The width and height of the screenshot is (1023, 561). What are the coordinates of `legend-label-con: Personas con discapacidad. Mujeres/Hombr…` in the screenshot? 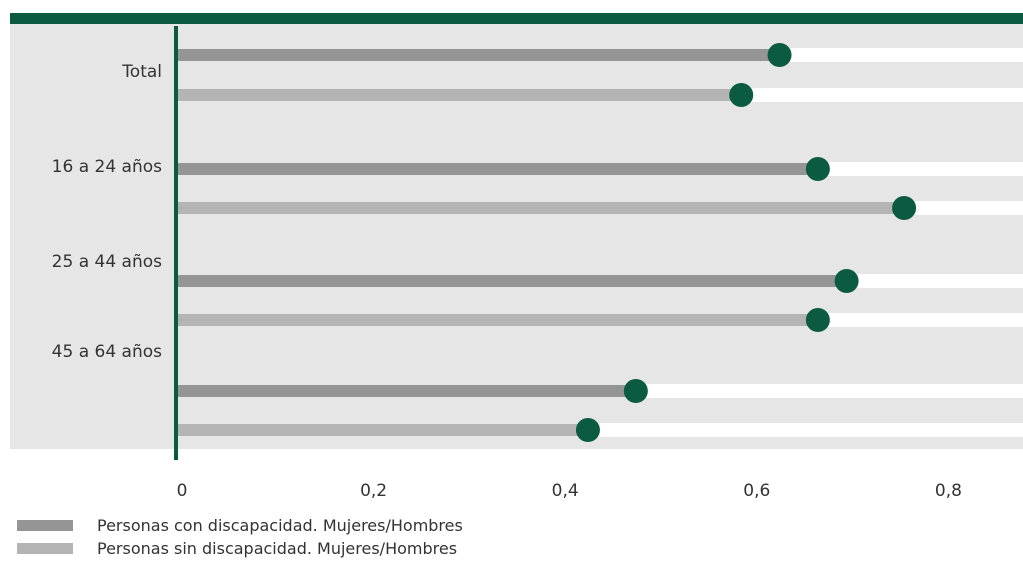 It's located at (280, 525).